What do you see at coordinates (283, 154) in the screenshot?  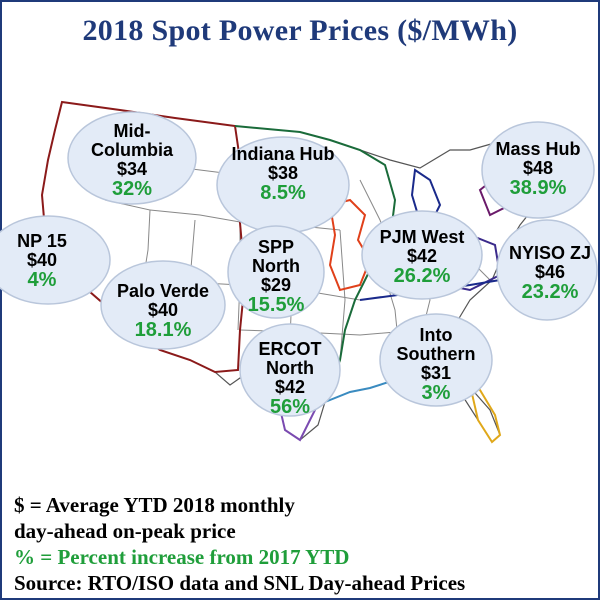 I see `hub-name: Indiana Hub` at bounding box center [283, 154].